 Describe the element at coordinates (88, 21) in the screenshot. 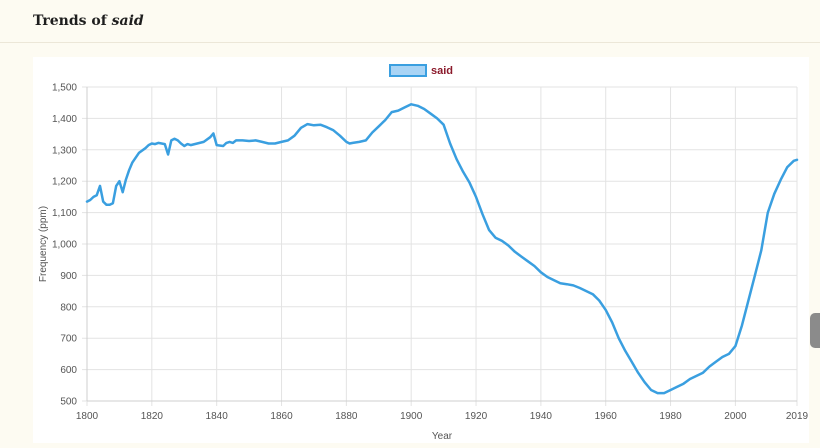

I see `page-title: Trends of said` at that location.